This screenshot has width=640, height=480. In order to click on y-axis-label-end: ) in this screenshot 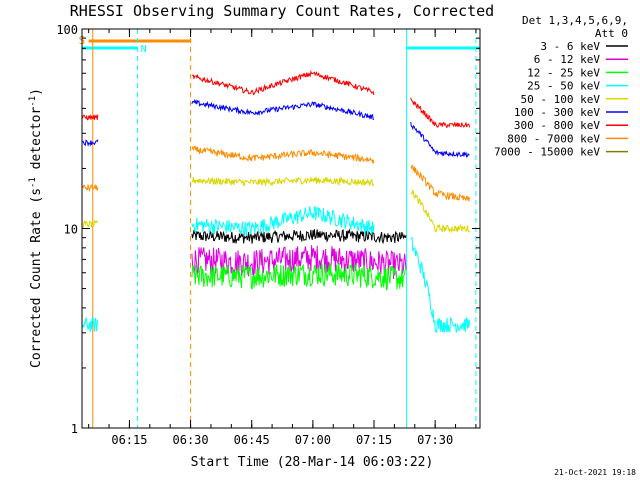, I will do `click(36, 92)`.